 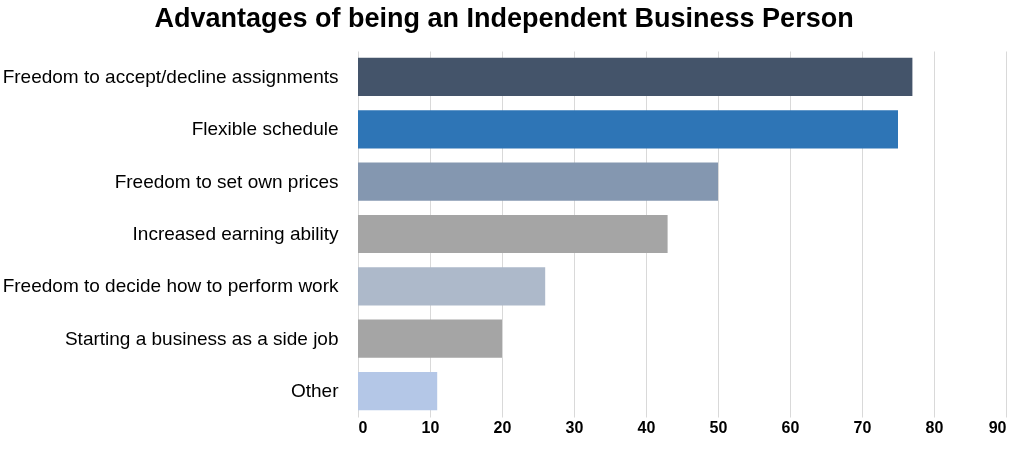 What do you see at coordinates (504, 18) in the screenshot?
I see `chart-title: Advantages of being an Independent Business Person` at bounding box center [504, 18].